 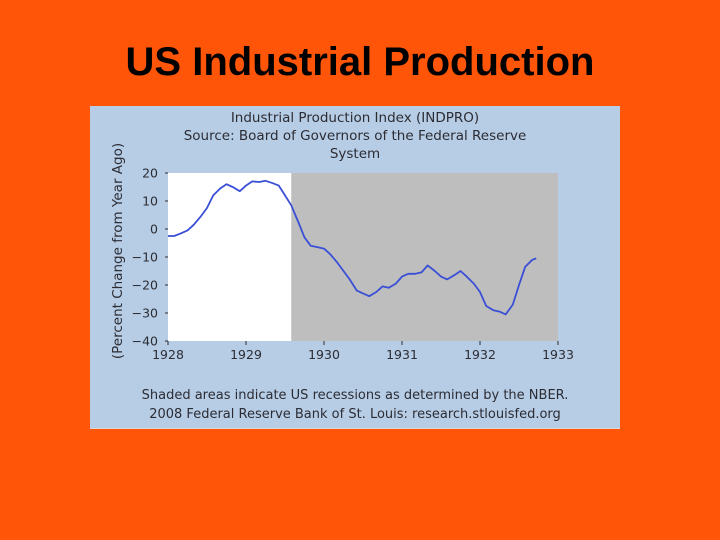 I want to click on x-tick-label: 1931, so click(x=402, y=354).